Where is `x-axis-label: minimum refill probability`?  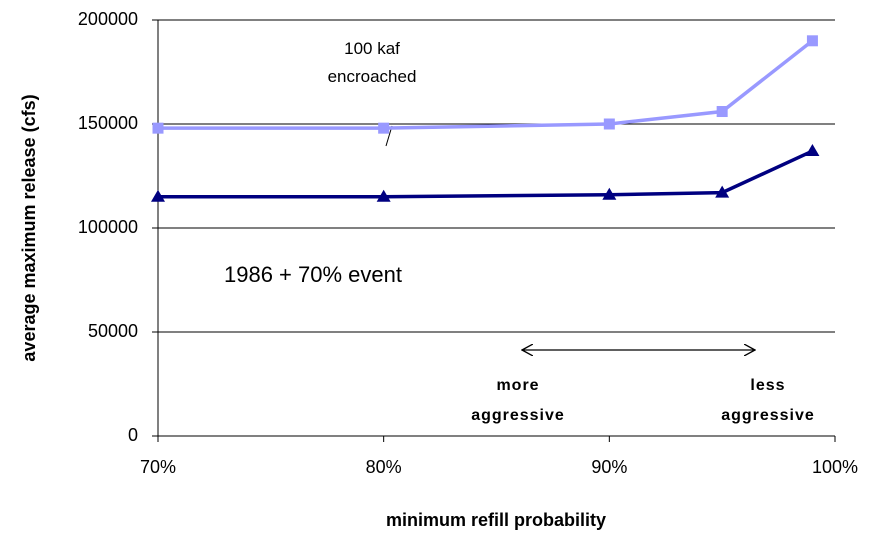 x-axis-label: minimum refill probability is located at coordinates (496, 520).